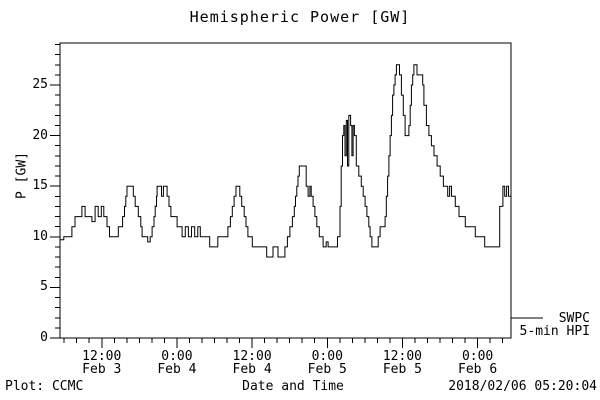 Image resolution: width=600 pixels, height=400 pixels. Describe the element at coordinates (40, 186) in the screenshot. I see `y-tick-label: 15` at that location.